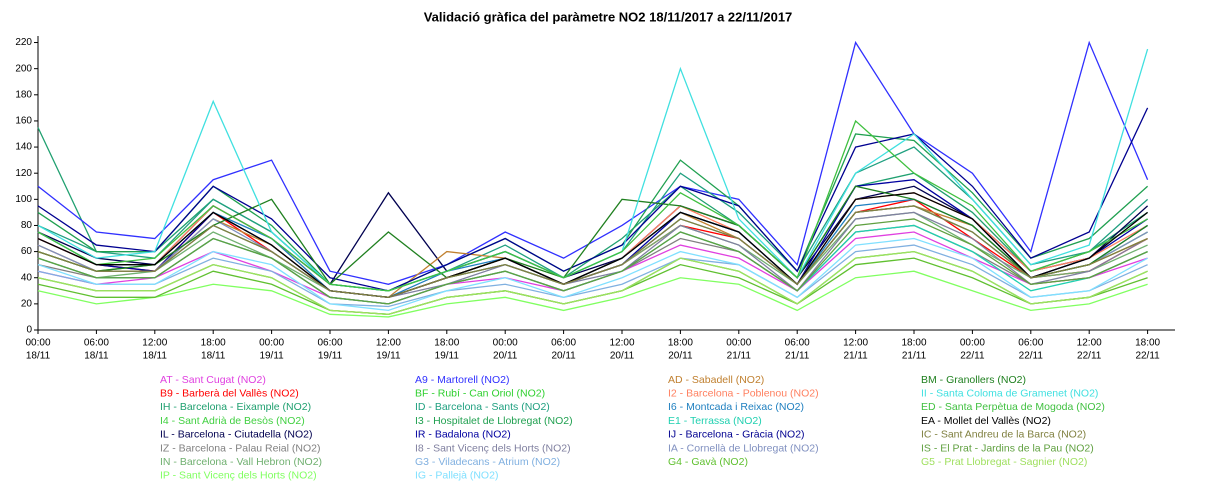 Image resolution: width=1209 pixels, height=497 pixels. Describe the element at coordinates (494, 421) in the screenshot. I see `legend-entry: I3 - Hospitalet de Llobregat (NO2)` at that location.